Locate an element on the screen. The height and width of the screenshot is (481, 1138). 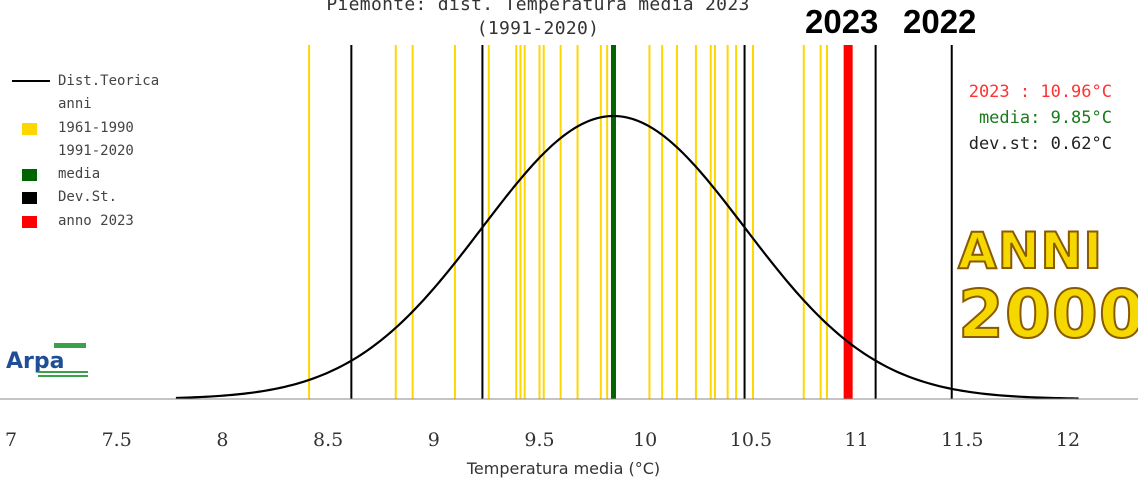
stat-year-value: 2023 : 10.96°C is located at coordinates (1040, 92).